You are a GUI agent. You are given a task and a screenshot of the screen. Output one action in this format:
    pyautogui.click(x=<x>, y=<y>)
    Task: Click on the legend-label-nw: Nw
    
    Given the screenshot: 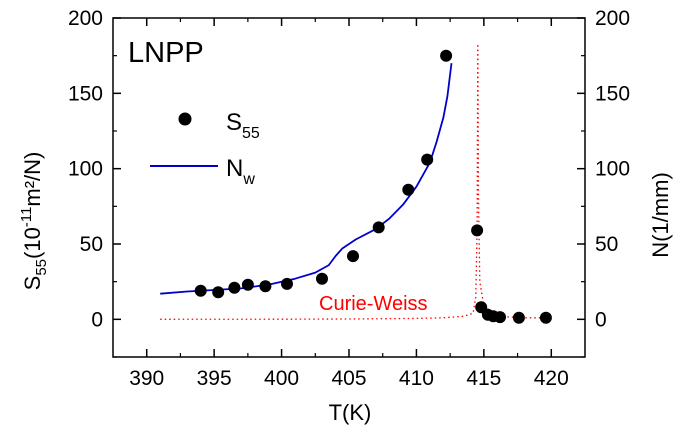 What is the action you would take?
    pyautogui.click(x=240, y=171)
    